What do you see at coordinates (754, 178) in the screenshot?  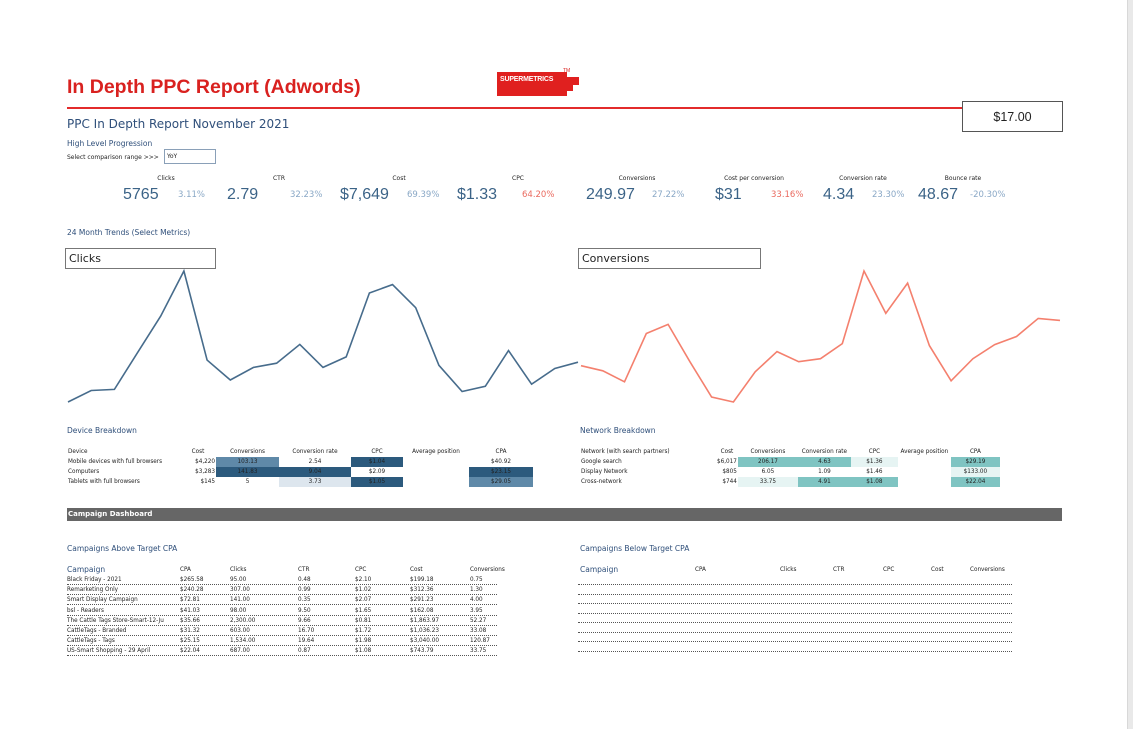 I see `metric-label-5: Cost per conversion` at bounding box center [754, 178].